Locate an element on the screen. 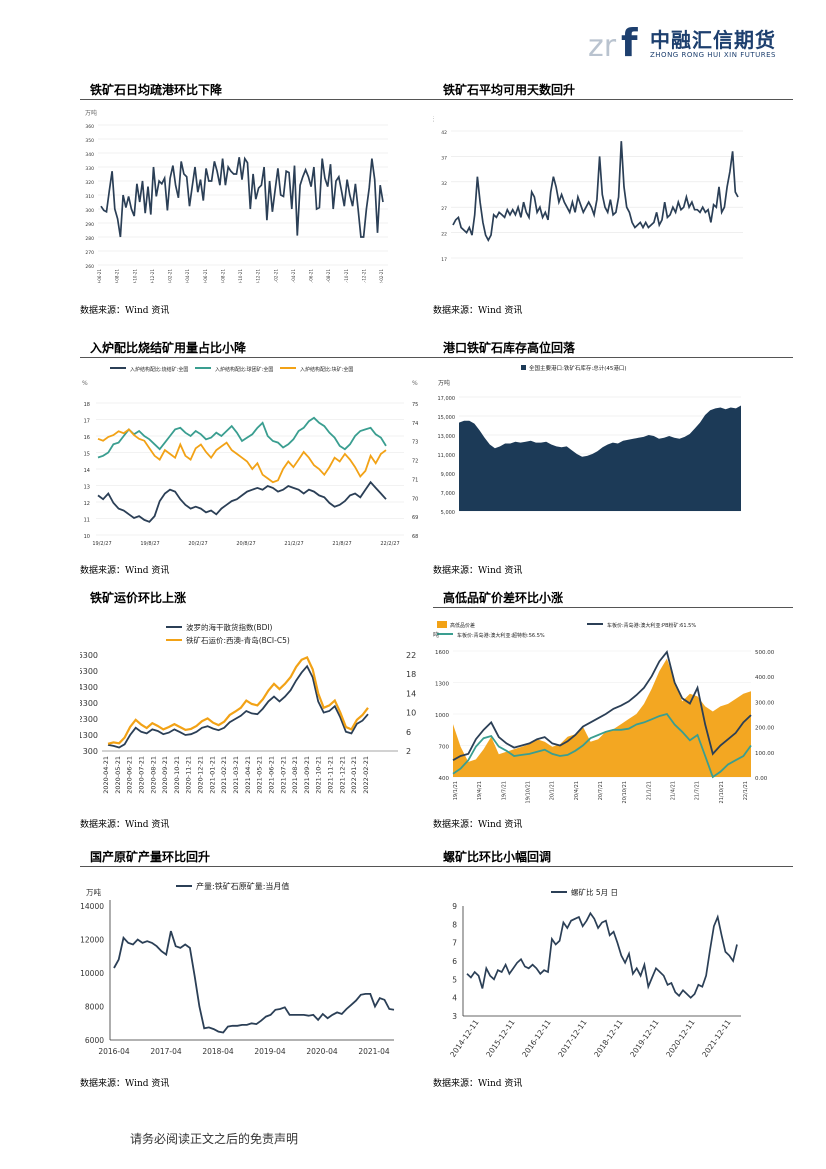 This screenshot has height=1169, width=826. y-tick-label: 11 is located at coordinates (87, 521).